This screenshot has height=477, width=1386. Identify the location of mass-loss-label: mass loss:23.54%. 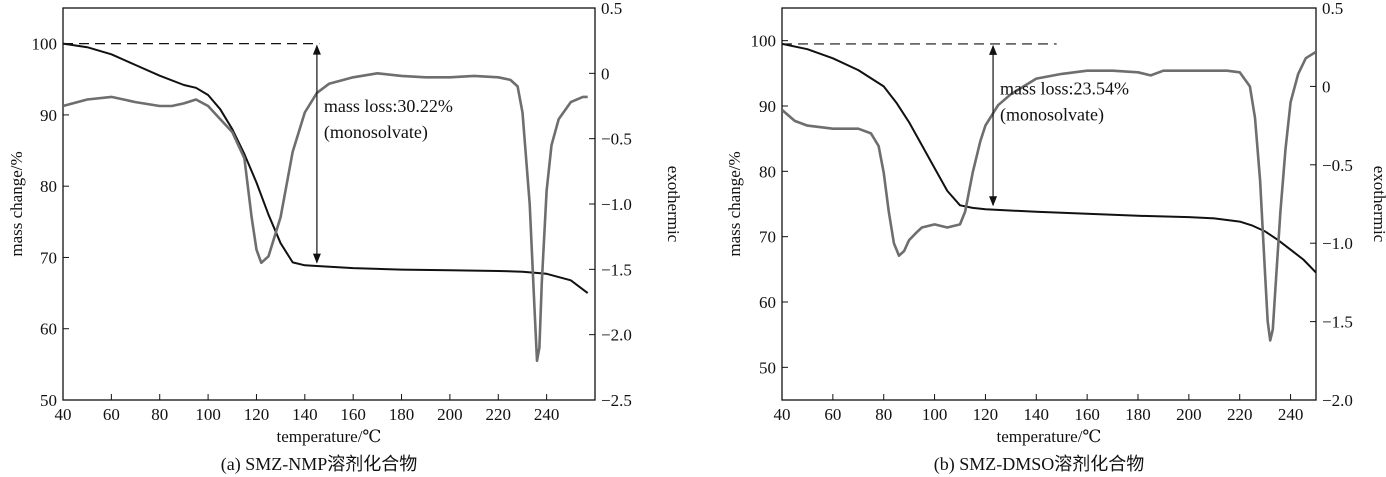
(1064, 89).